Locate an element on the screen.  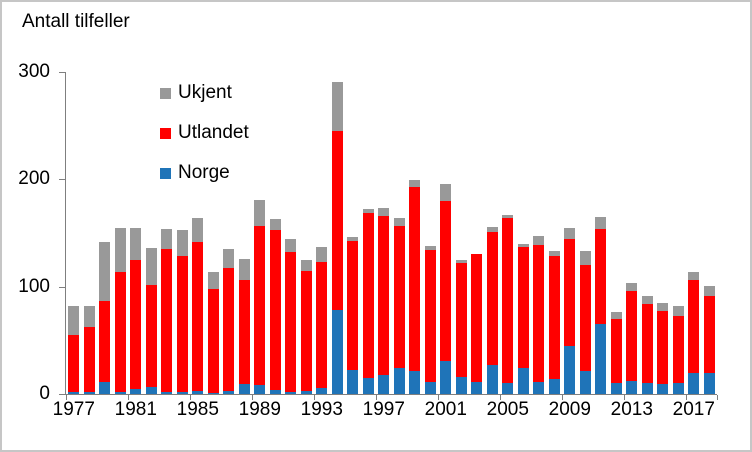
segment-utlandet-1977 is located at coordinates (74, 363).